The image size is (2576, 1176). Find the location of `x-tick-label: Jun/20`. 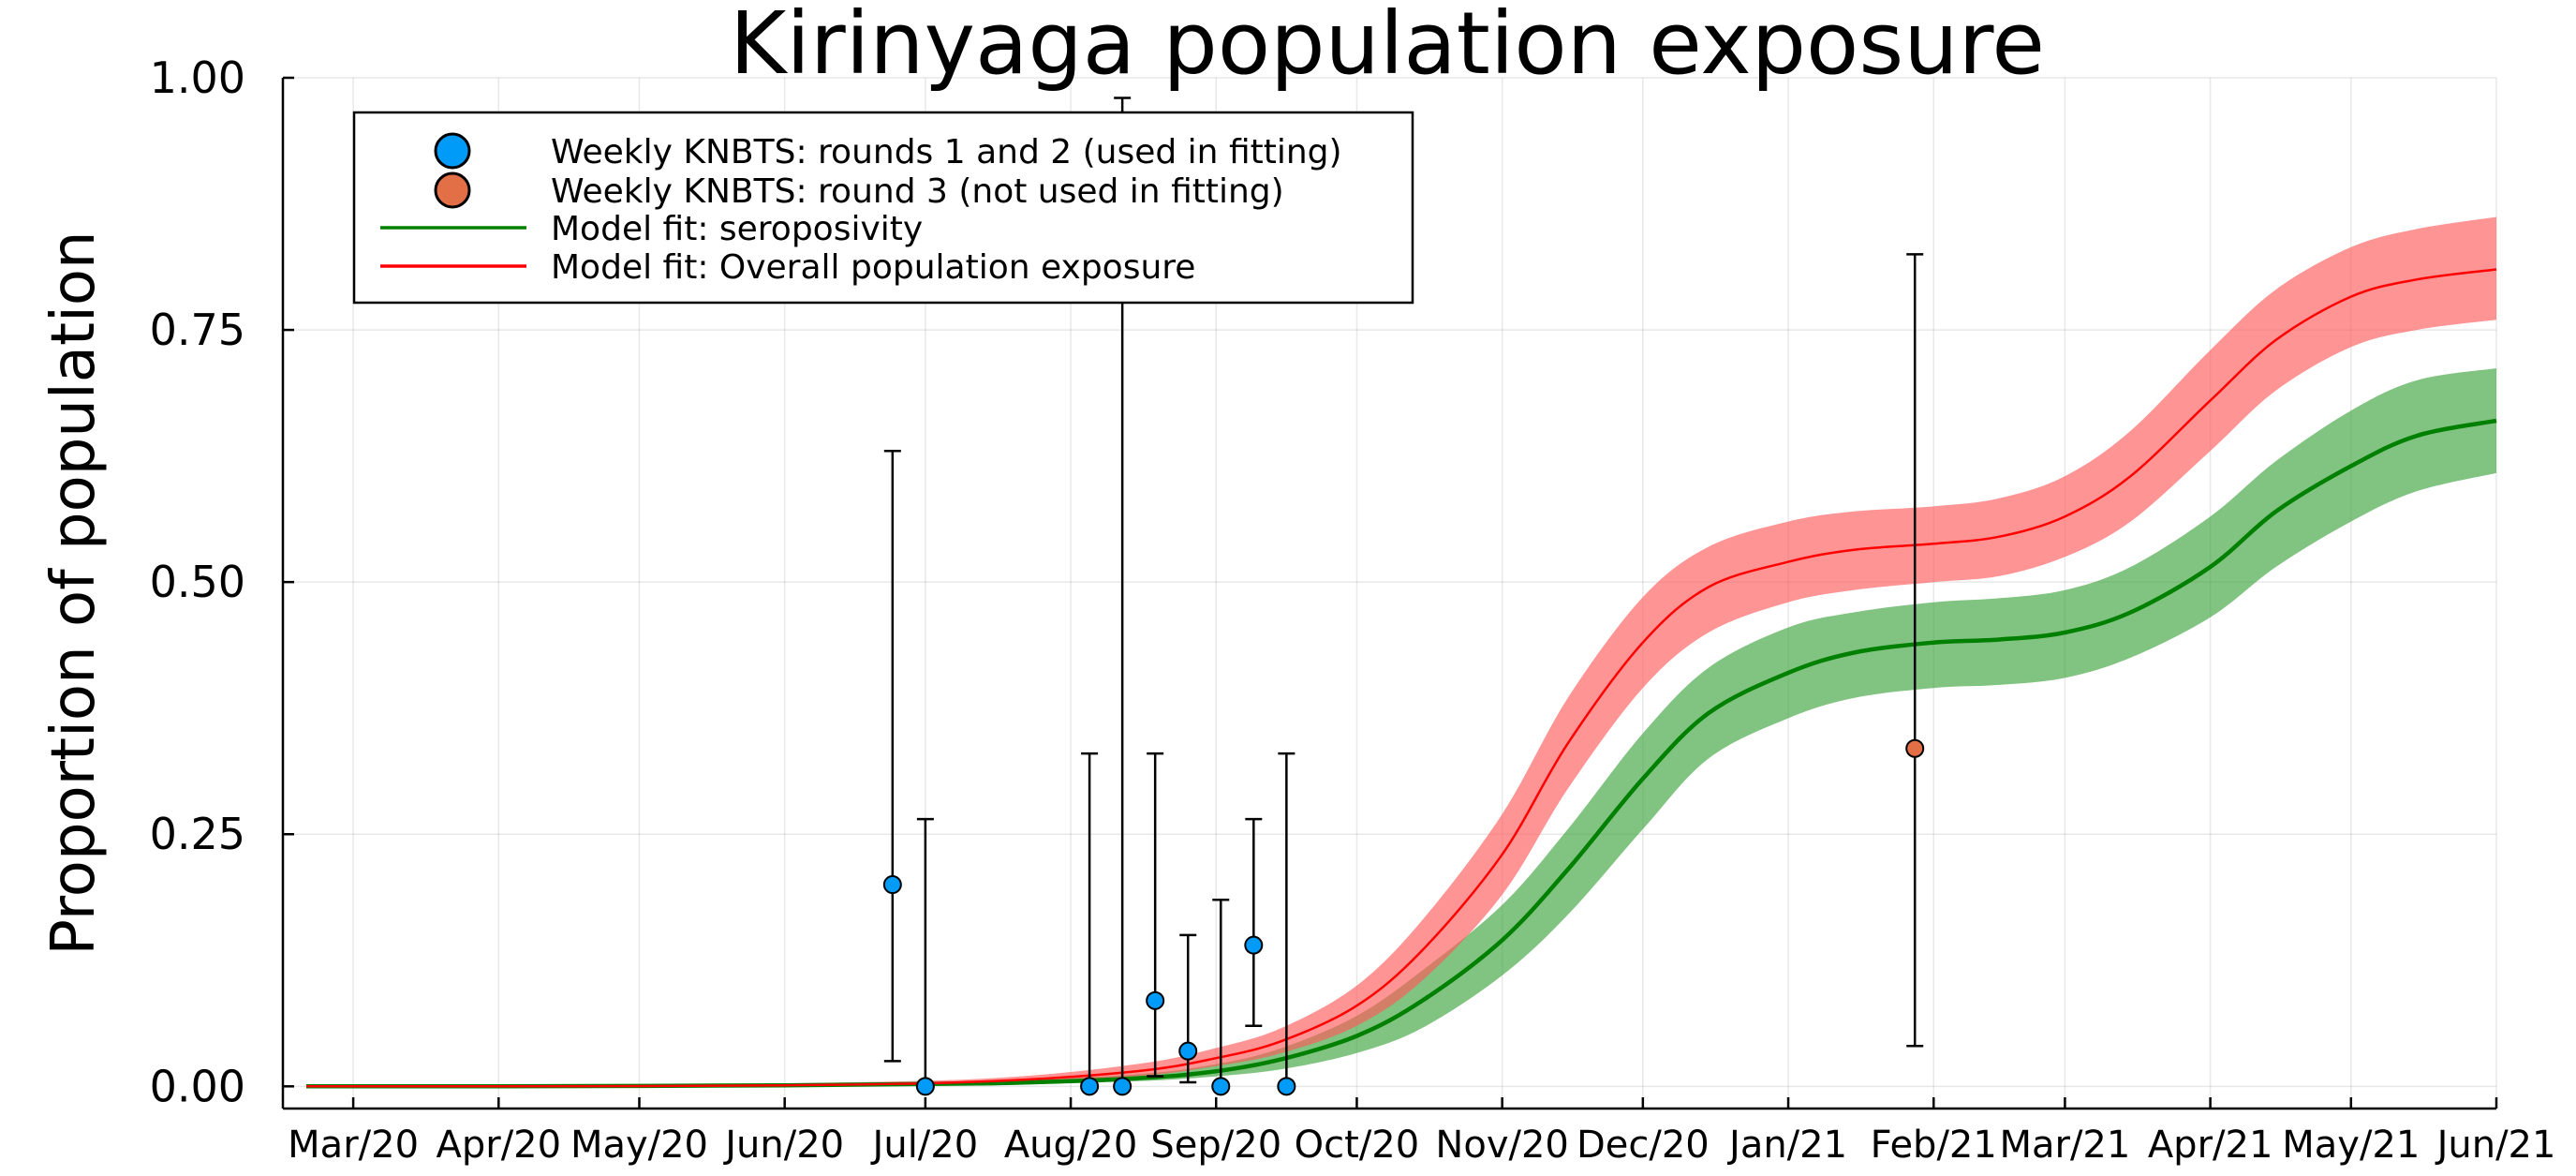

x-tick-label: Jun/20 is located at coordinates (783, 1145).